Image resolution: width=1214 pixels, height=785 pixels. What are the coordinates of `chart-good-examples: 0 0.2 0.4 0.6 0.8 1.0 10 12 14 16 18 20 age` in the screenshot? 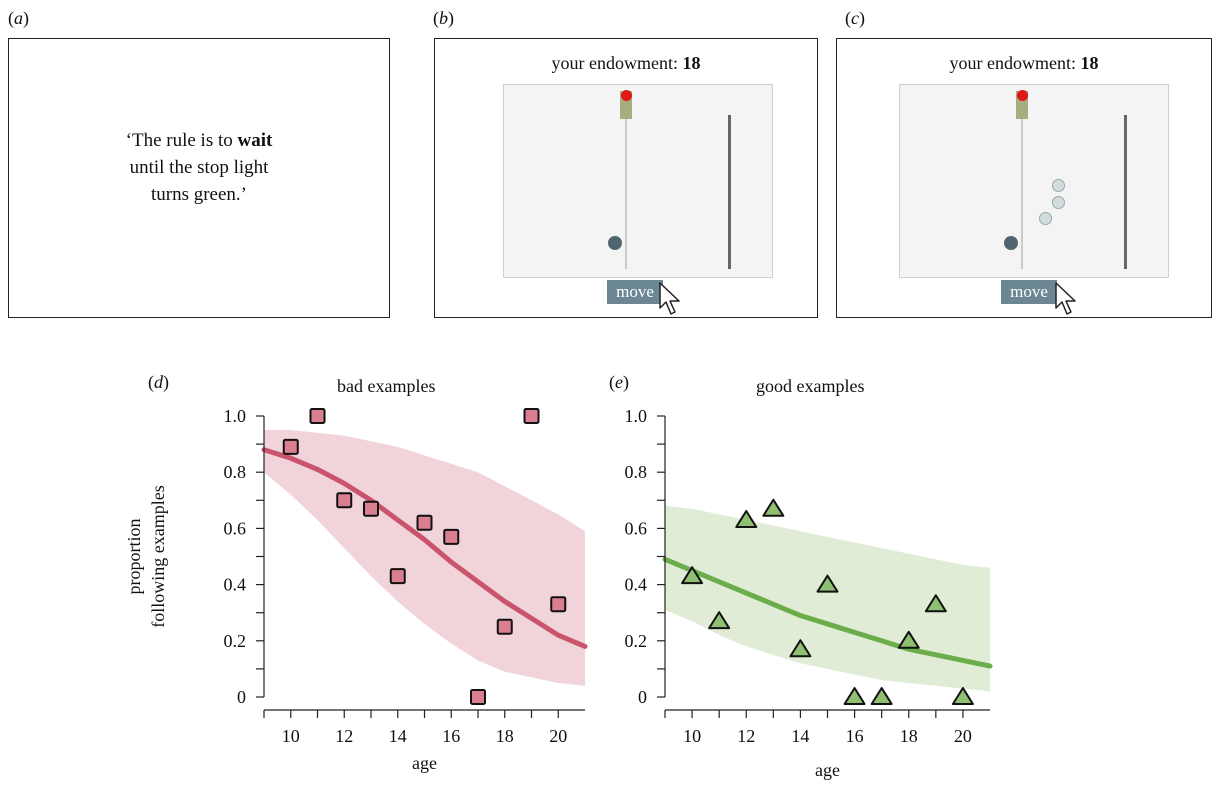 It's located at (809, 593).